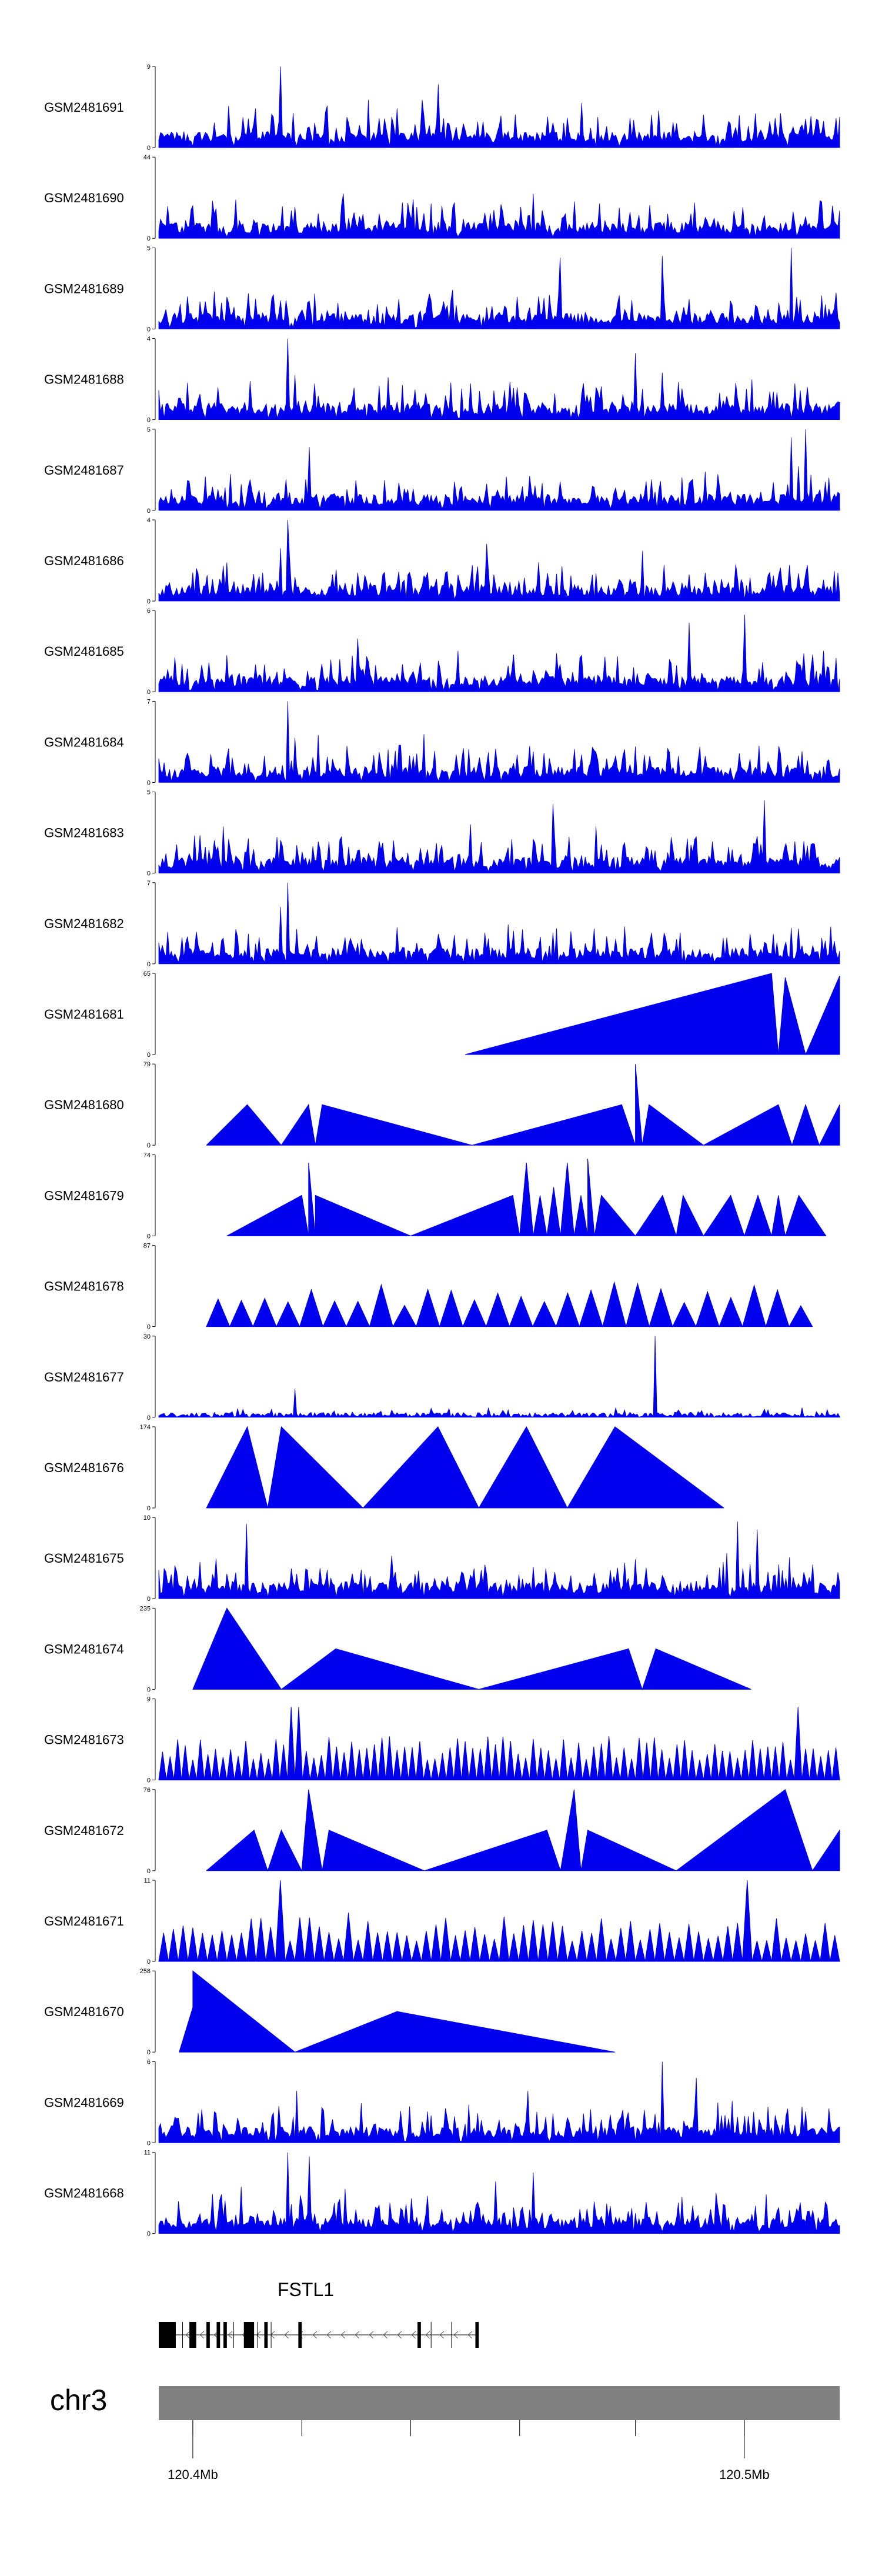 This screenshot has width=882, height=2576. Describe the element at coordinates (84, 560) in the screenshot. I see `track-label: GSM2481686` at that location.